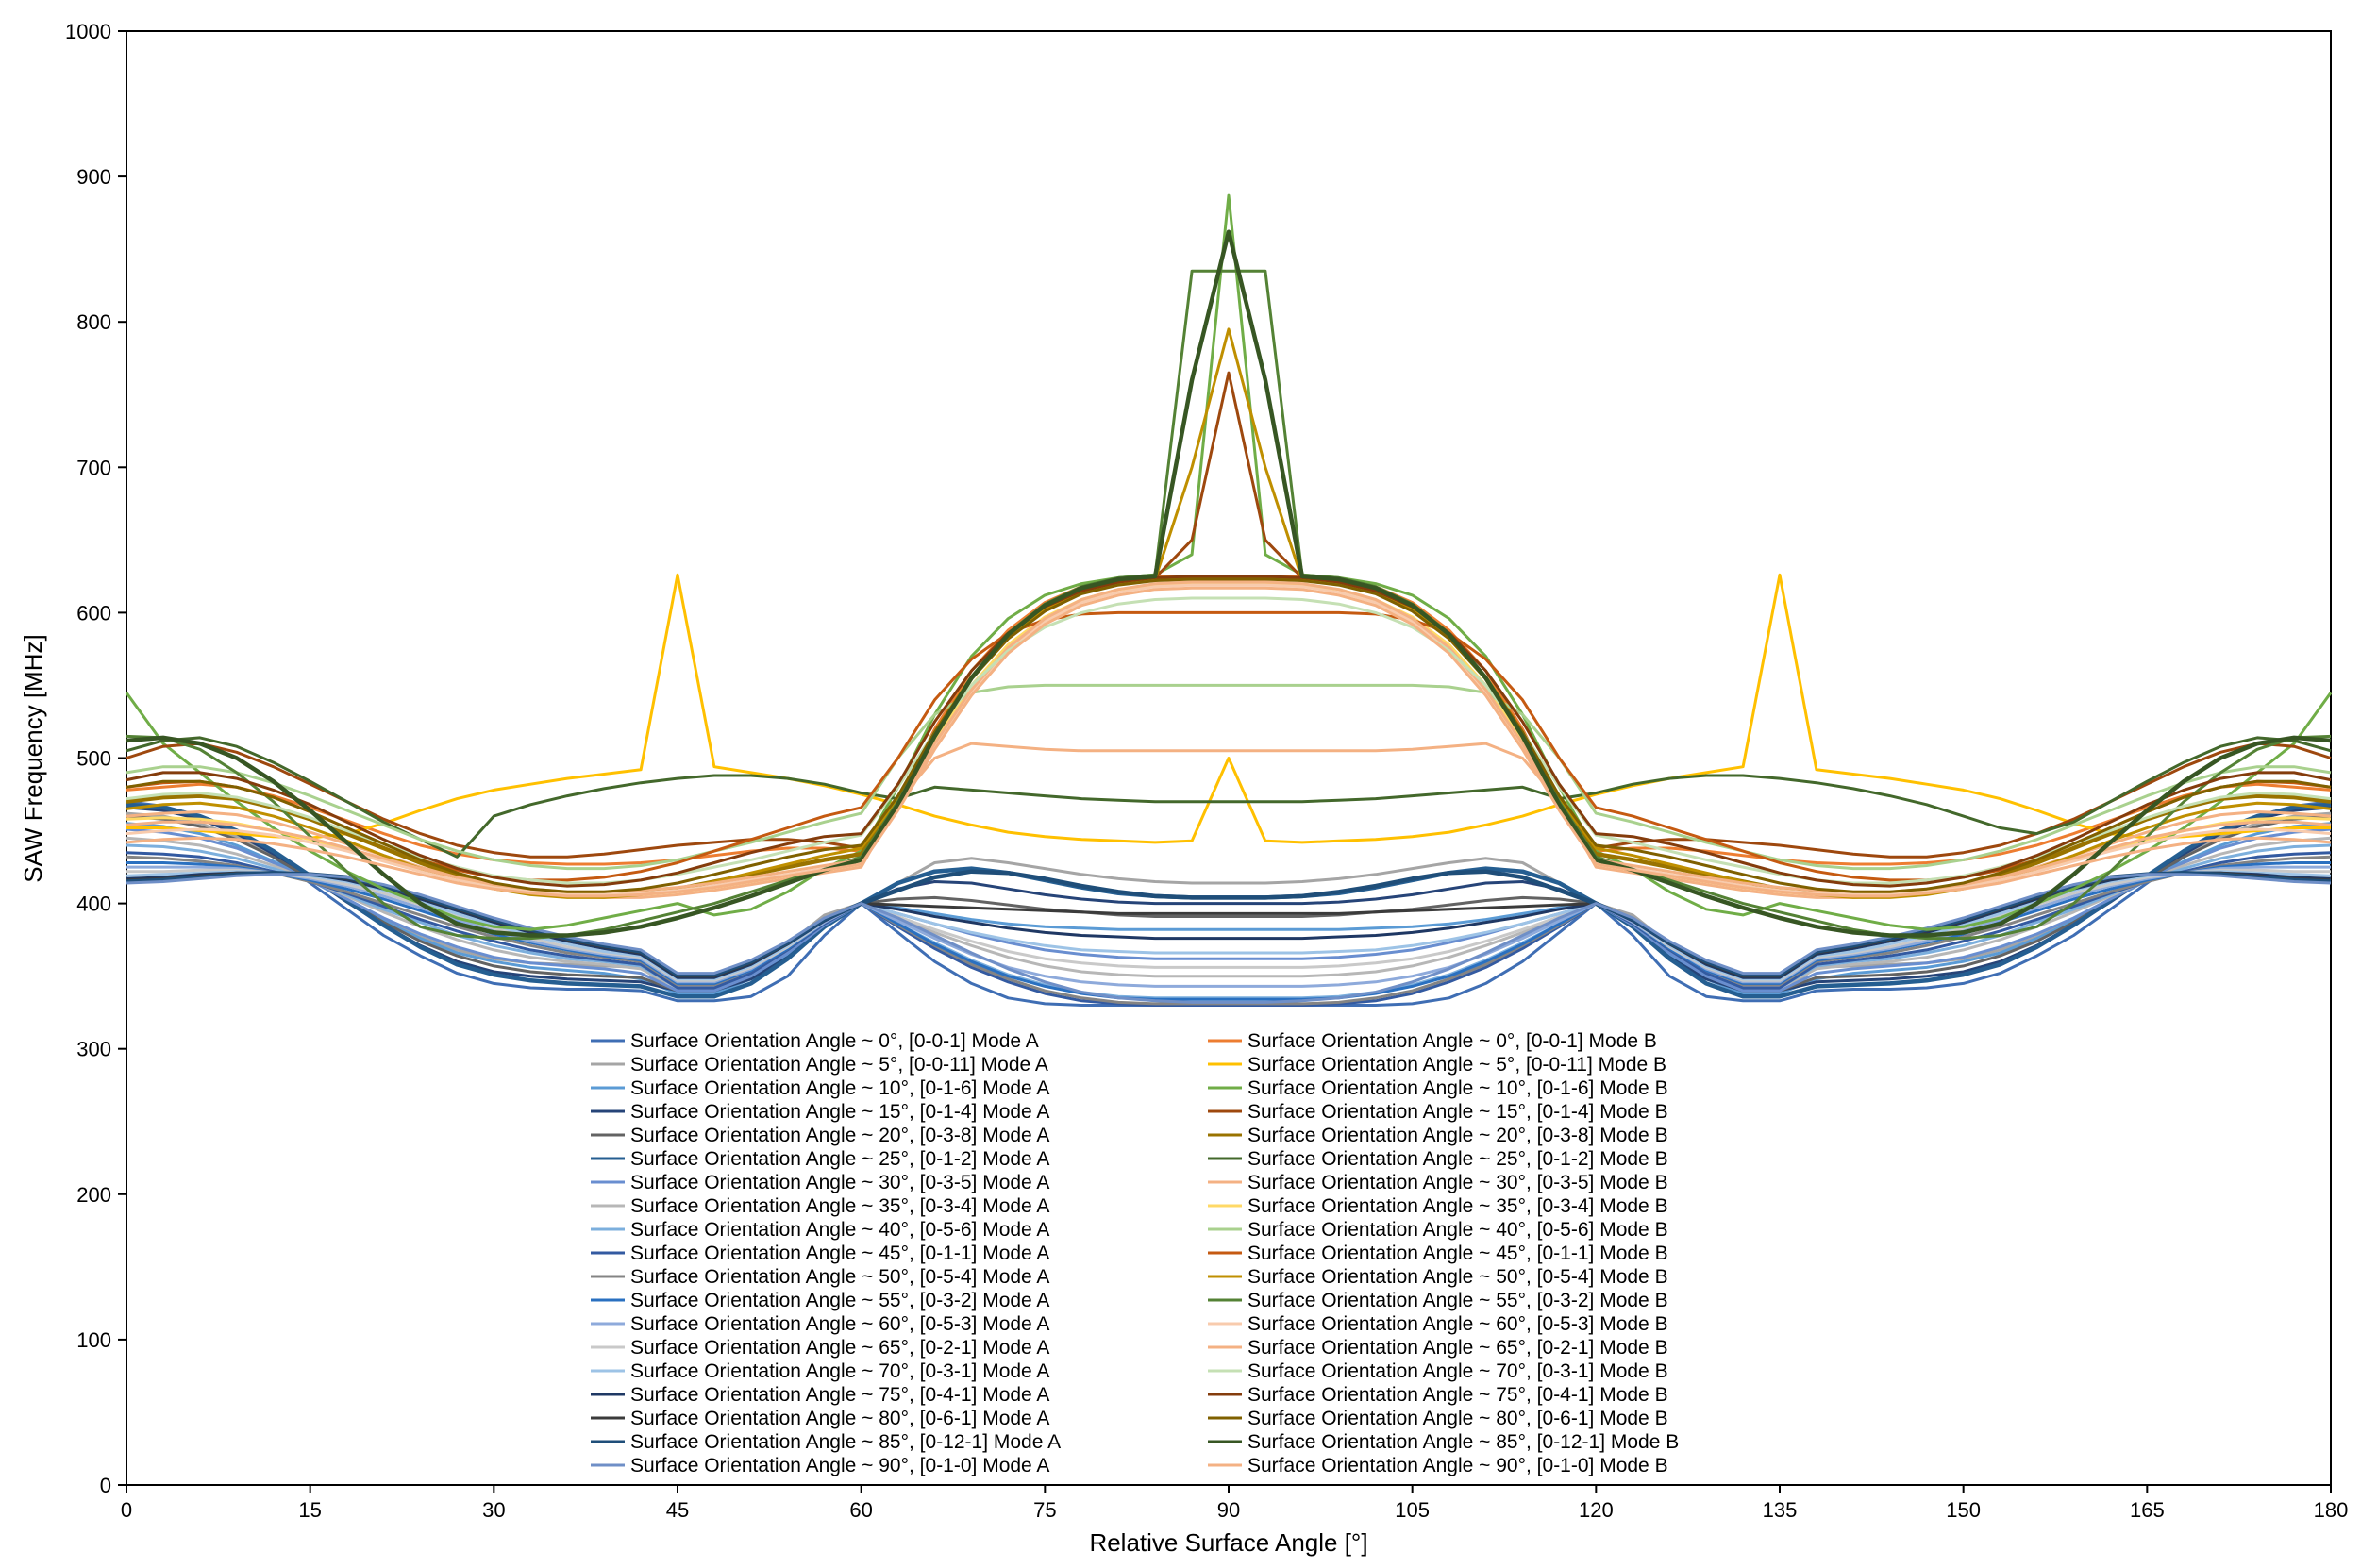  What do you see at coordinates (127, 1510) in the screenshot?
I see `x-tick-label: 0` at bounding box center [127, 1510].